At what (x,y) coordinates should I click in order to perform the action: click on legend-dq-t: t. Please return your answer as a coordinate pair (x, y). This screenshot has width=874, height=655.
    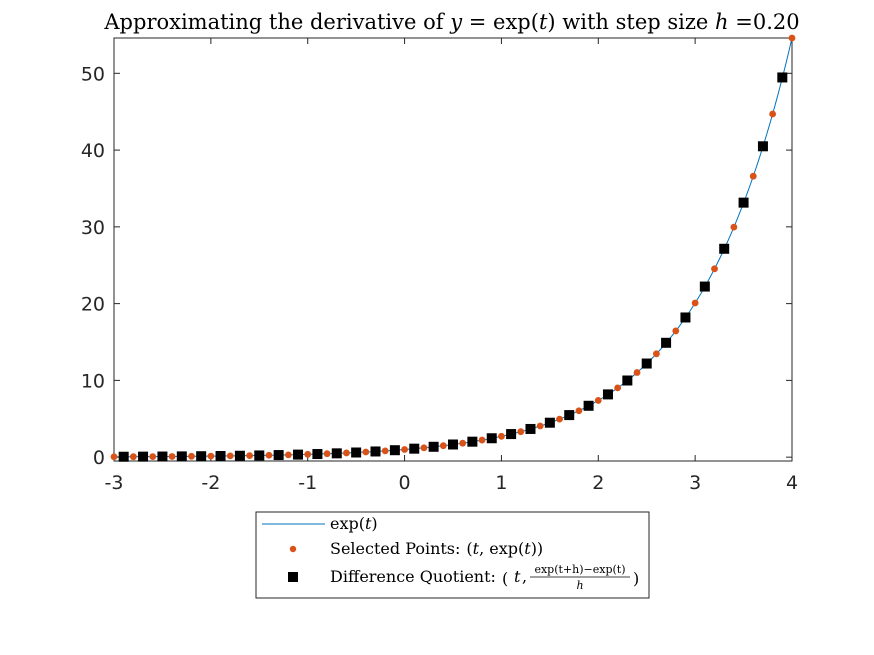
    Looking at the image, I should click on (517, 576).